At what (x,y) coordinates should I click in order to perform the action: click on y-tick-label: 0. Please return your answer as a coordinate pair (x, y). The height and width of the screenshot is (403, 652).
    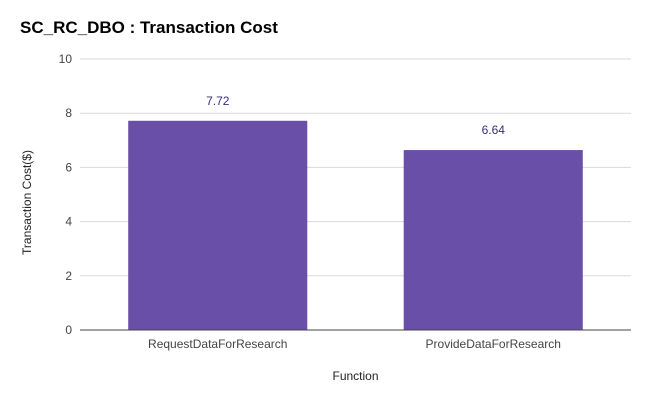
    Looking at the image, I should click on (68, 330).